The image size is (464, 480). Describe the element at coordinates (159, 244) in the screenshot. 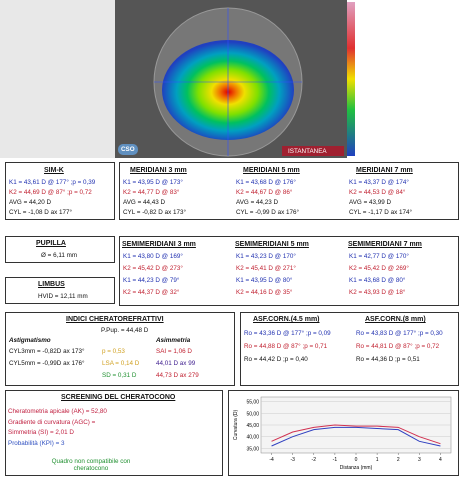

I see `title: SEMIMERIDIANI 3 mm` at that location.